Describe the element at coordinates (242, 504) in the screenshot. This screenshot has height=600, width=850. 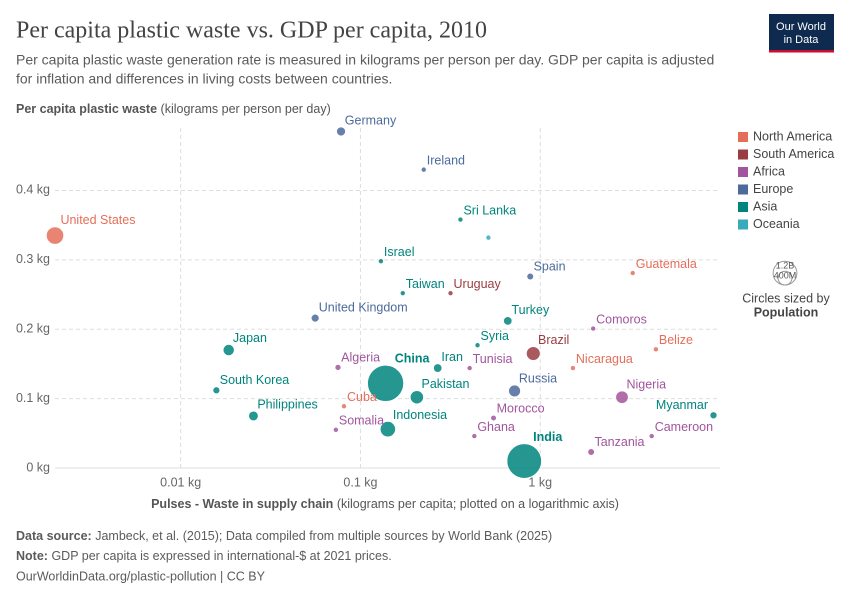
I see `x-axis-title: Pulses - Waste in supply chain` at that location.